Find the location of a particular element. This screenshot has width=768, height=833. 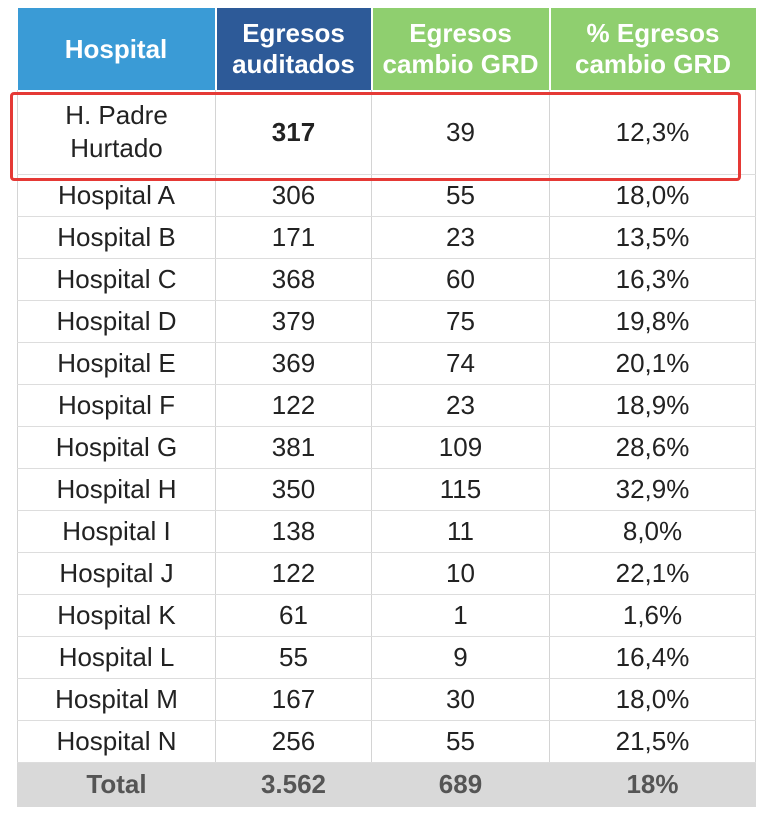

cell-egresos-auditados: 306 is located at coordinates (293, 195).